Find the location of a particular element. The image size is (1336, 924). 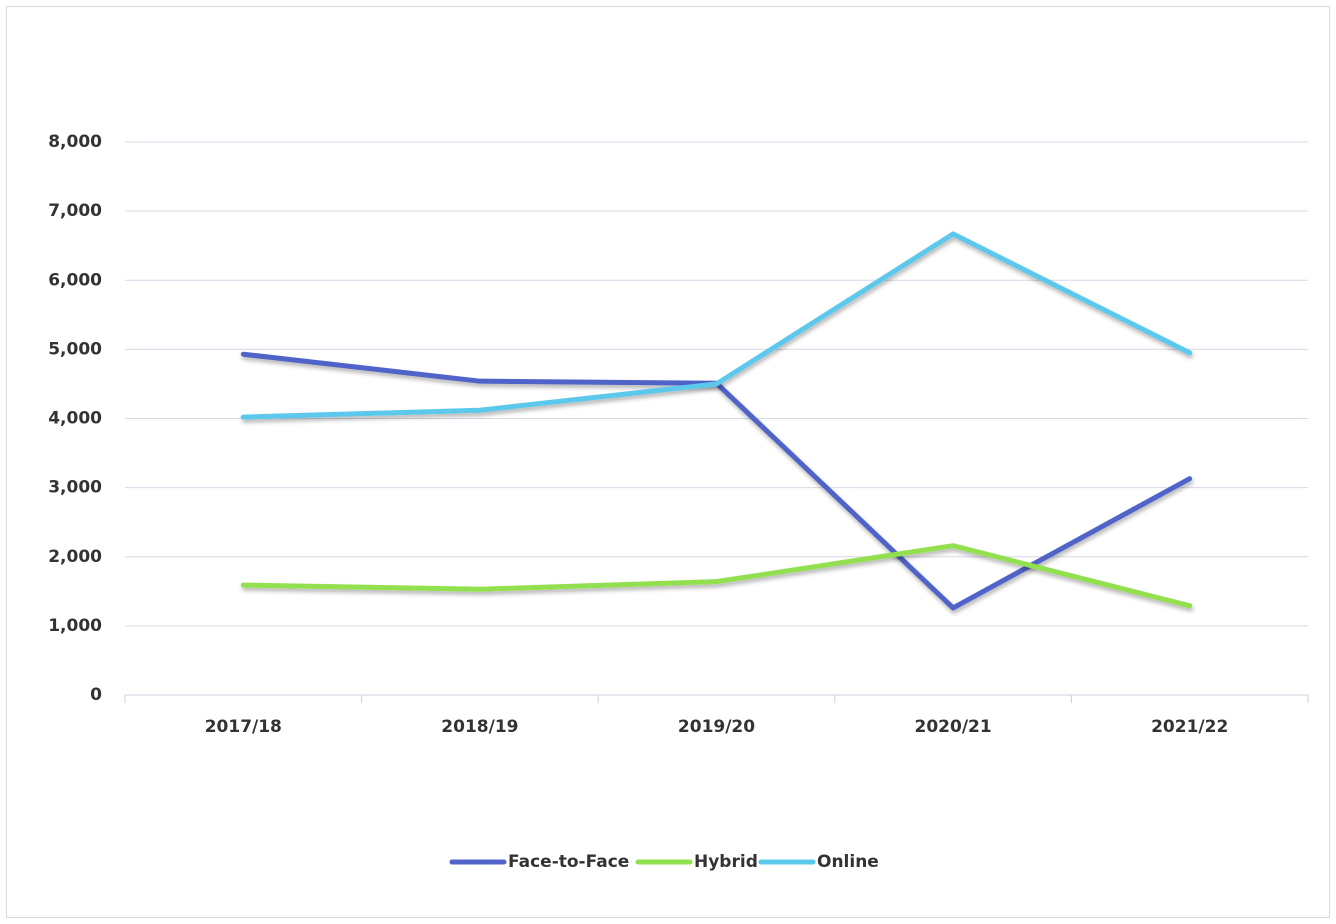

x-tick-label: 2020/21 is located at coordinates (953, 727).